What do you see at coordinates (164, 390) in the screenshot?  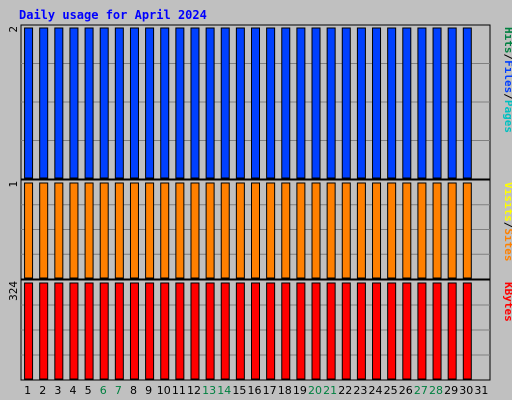 I see `day-label: 10` at bounding box center [164, 390].